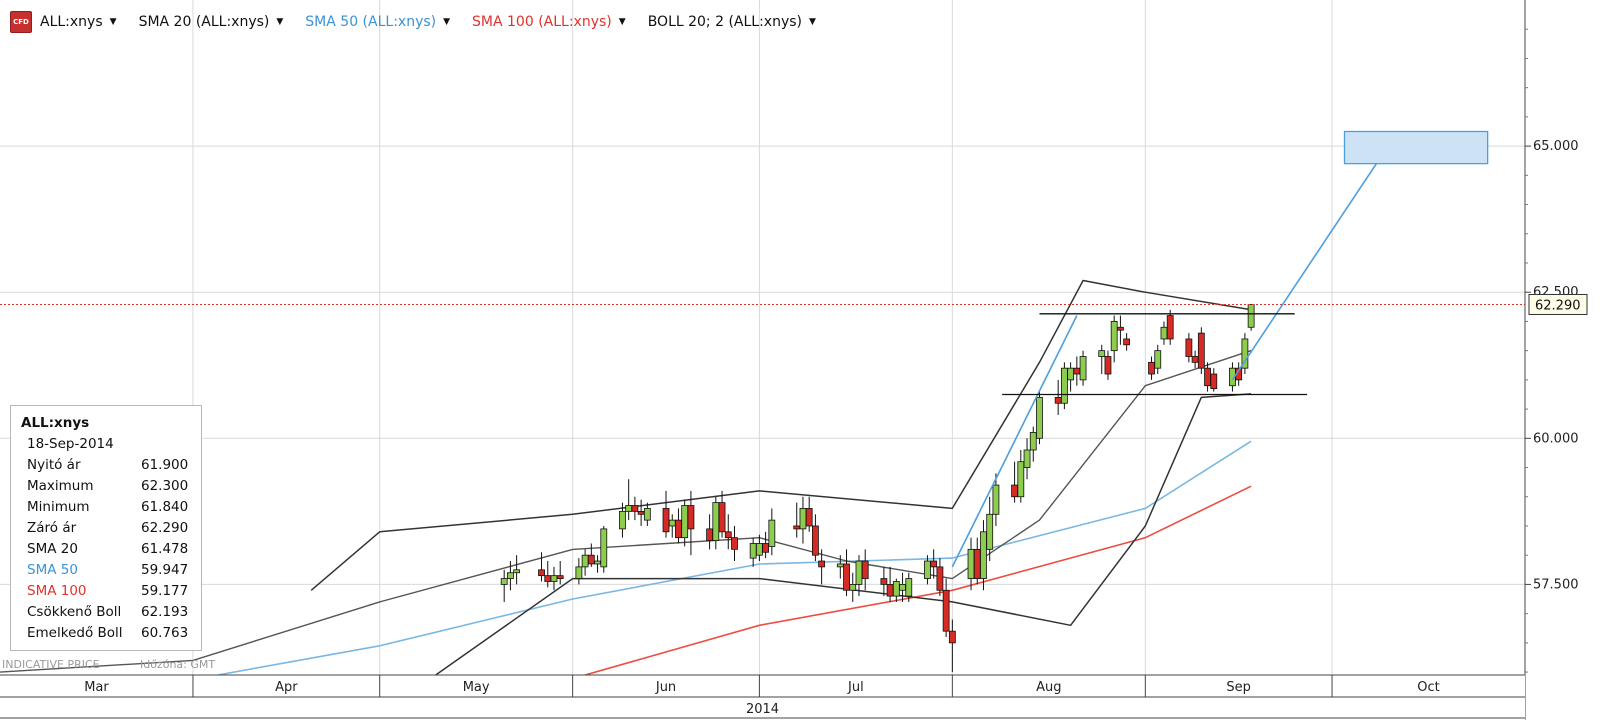 This screenshot has height=720, width=1600. I want to click on indicator-symbol-menu: ALL:xnys ▼, so click(78, 22).